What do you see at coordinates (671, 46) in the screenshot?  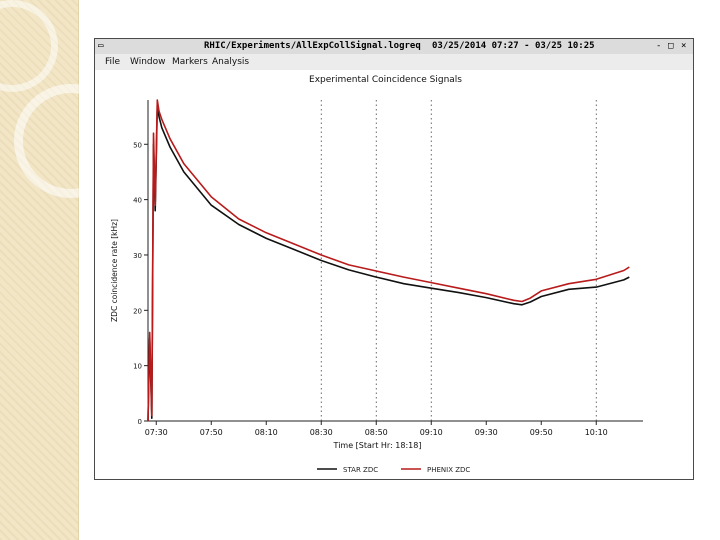 I see `maximize-icon: □` at bounding box center [671, 46].